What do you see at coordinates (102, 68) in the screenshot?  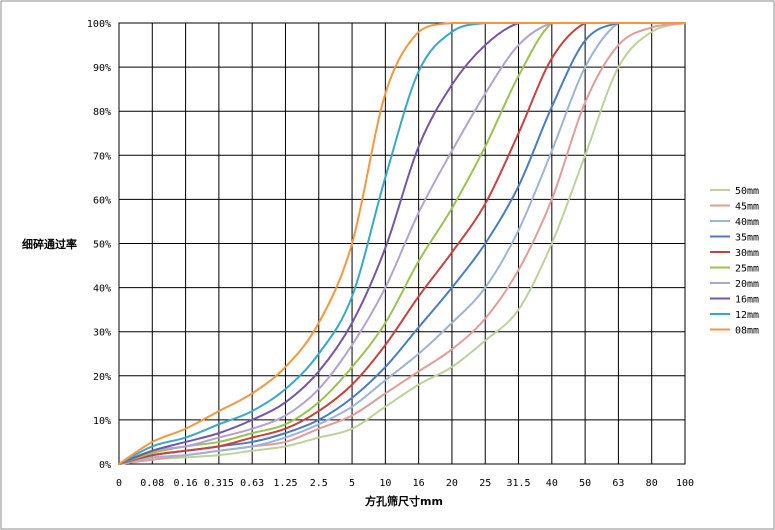 I see `y-tick-label: 90%` at bounding box center [102, 68].